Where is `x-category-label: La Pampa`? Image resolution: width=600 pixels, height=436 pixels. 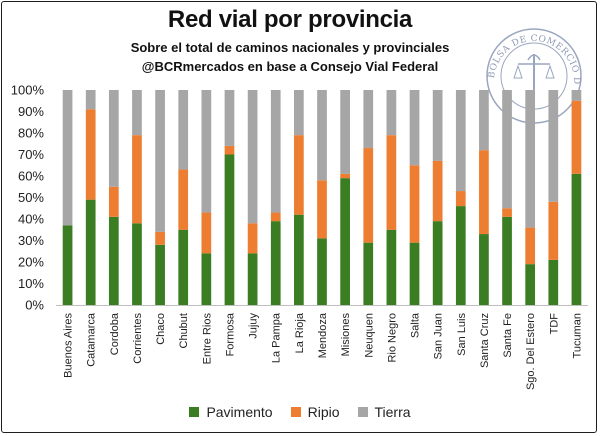 x-category-label: La Pampa is located at coordinates (277, 337).